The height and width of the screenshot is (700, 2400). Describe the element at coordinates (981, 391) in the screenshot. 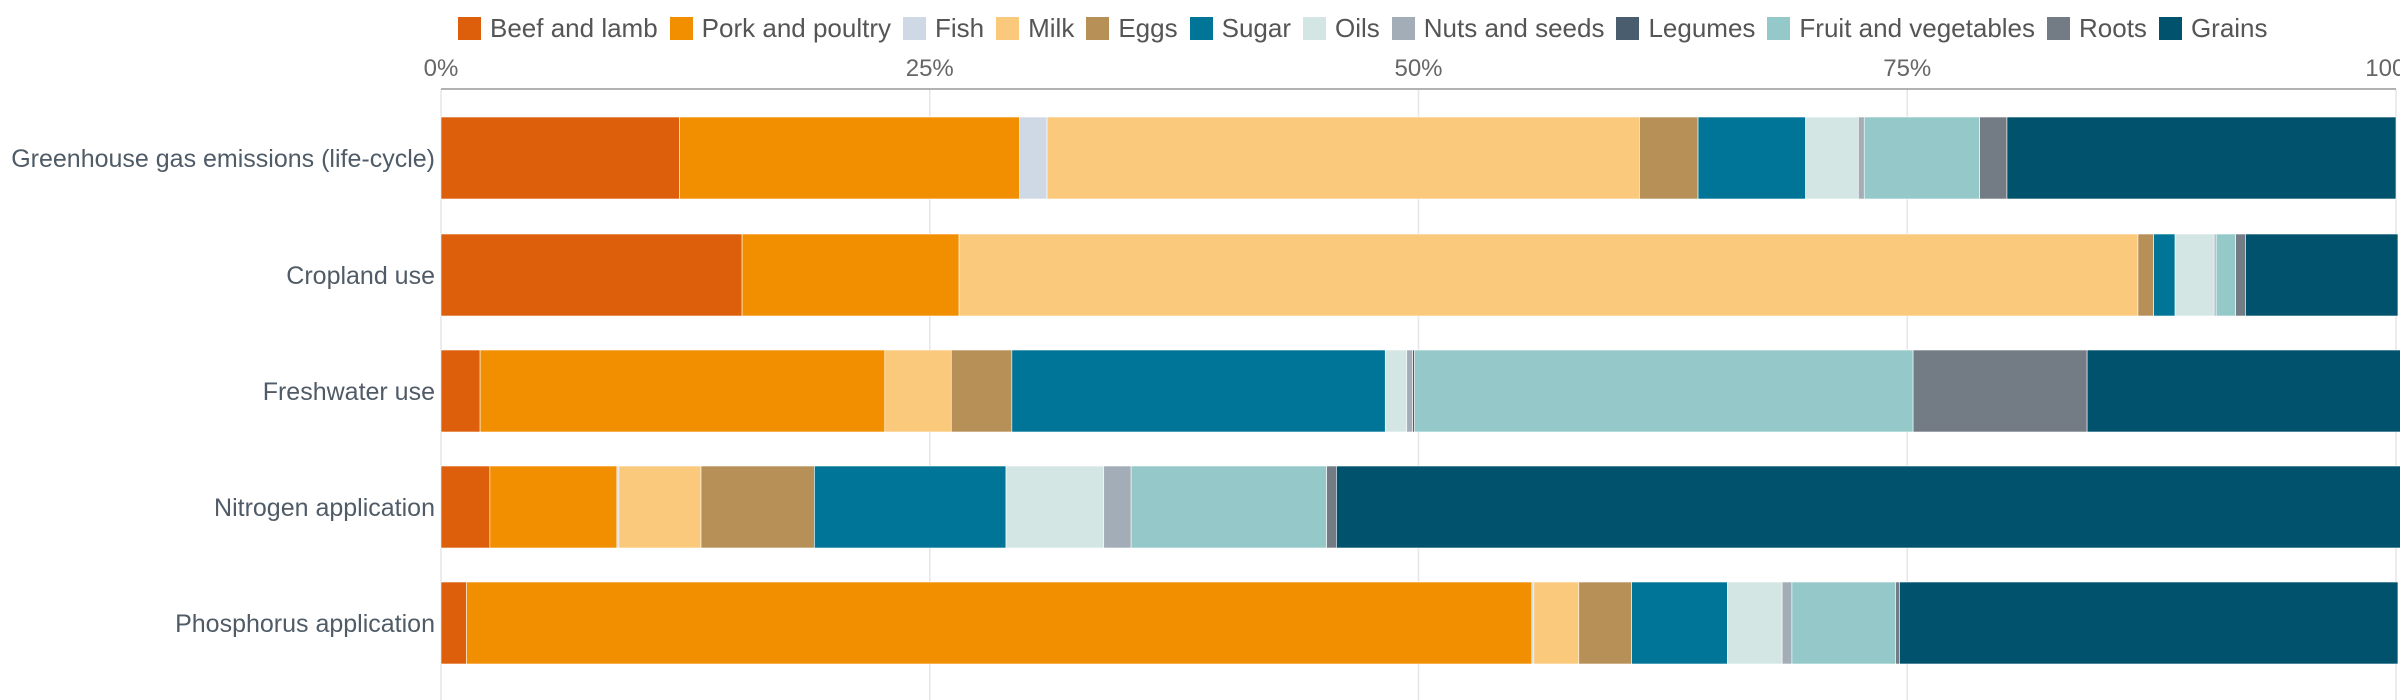

I see `bar-segment: Eggs: 3.1%` at that location.